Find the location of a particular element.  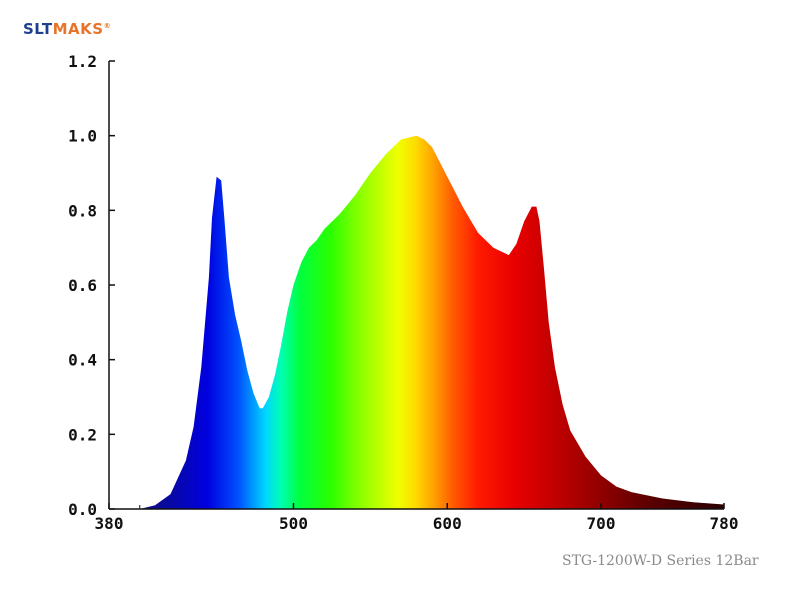

brand-logo-part2: MAKS is located at coordinates (78, 29).